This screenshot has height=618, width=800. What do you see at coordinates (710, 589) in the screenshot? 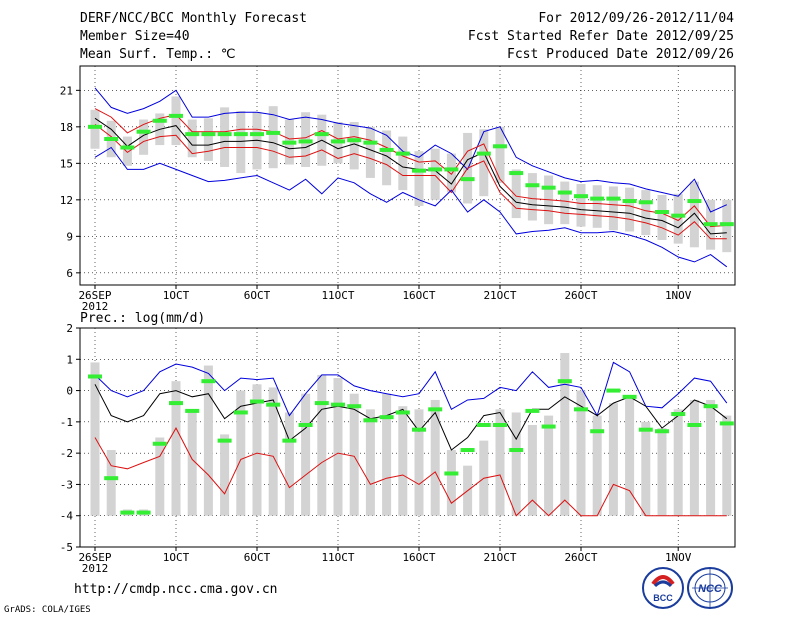
I see `ncc-logo-text: NCC` at bounding box center [710, 589].